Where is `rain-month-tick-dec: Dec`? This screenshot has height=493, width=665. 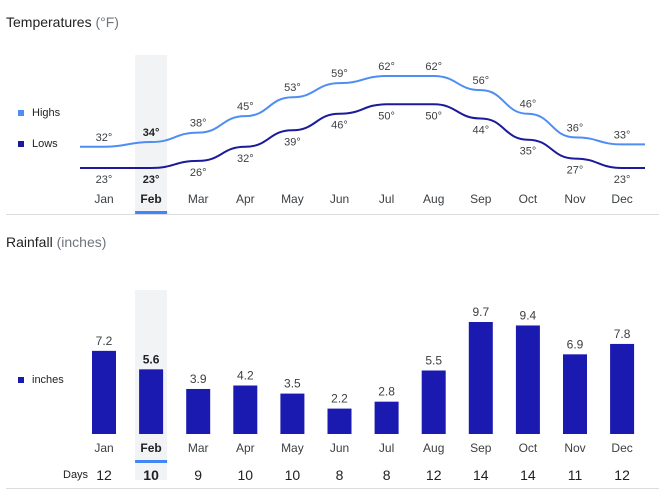 rain-month-tick-dec: Dec is located at coordinates (621, 448).